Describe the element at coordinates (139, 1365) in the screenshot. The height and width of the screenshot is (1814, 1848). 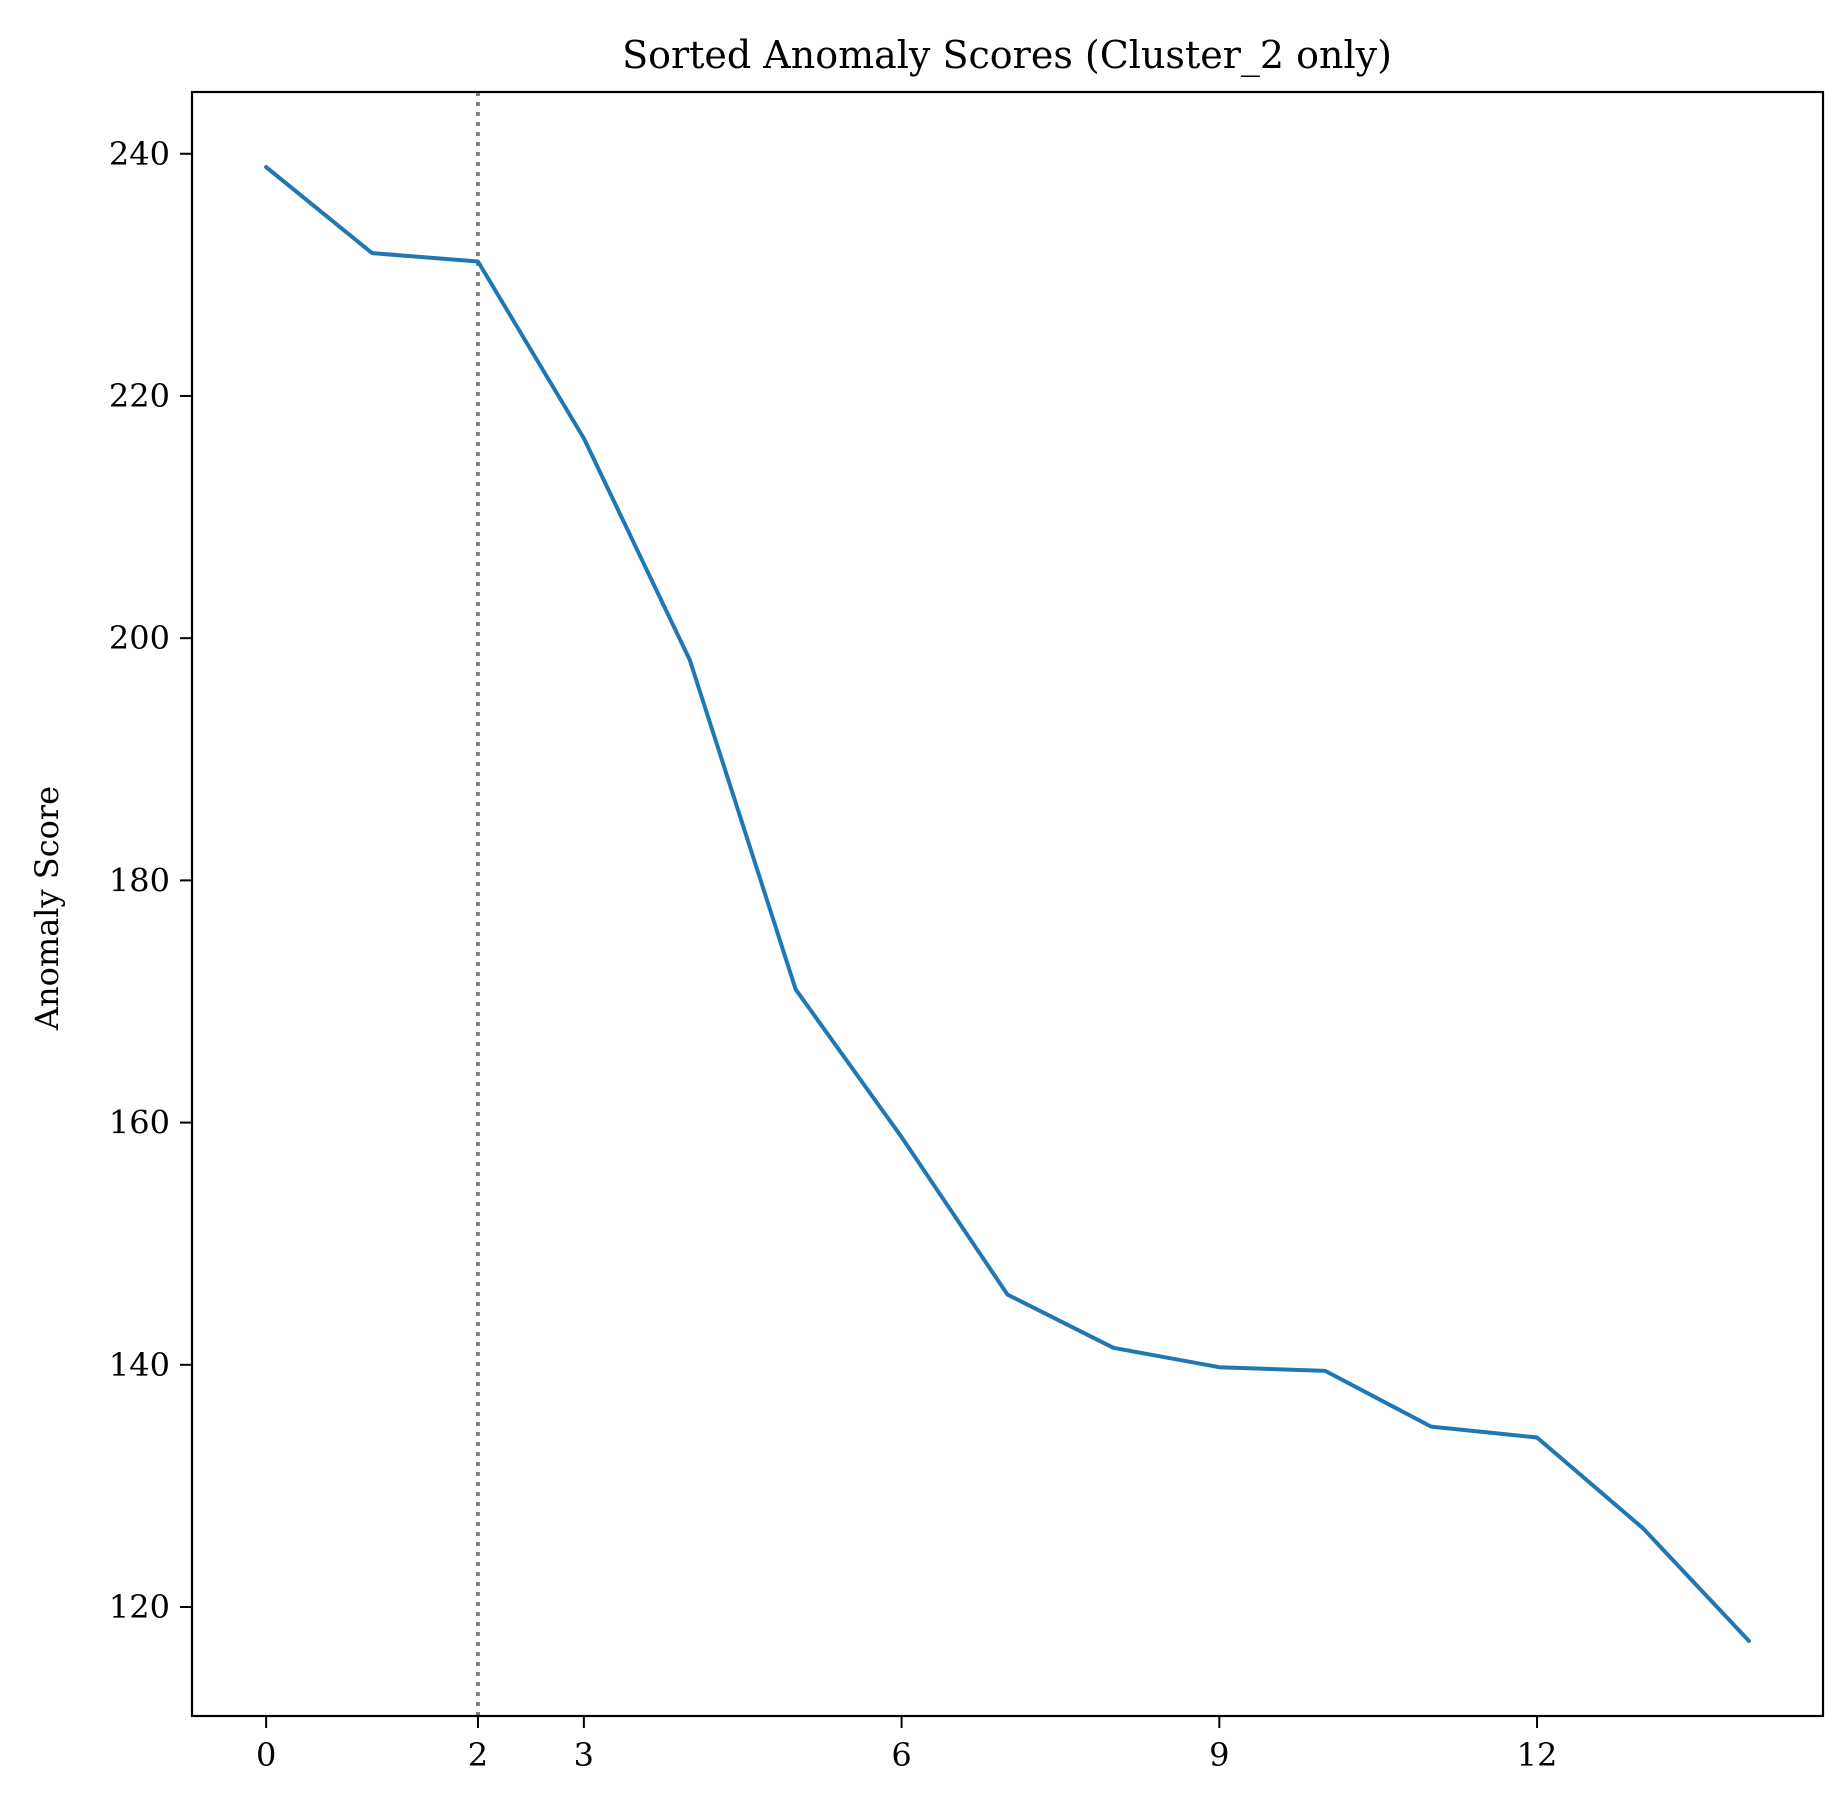
I see `y-tick-label: 140` at that location.